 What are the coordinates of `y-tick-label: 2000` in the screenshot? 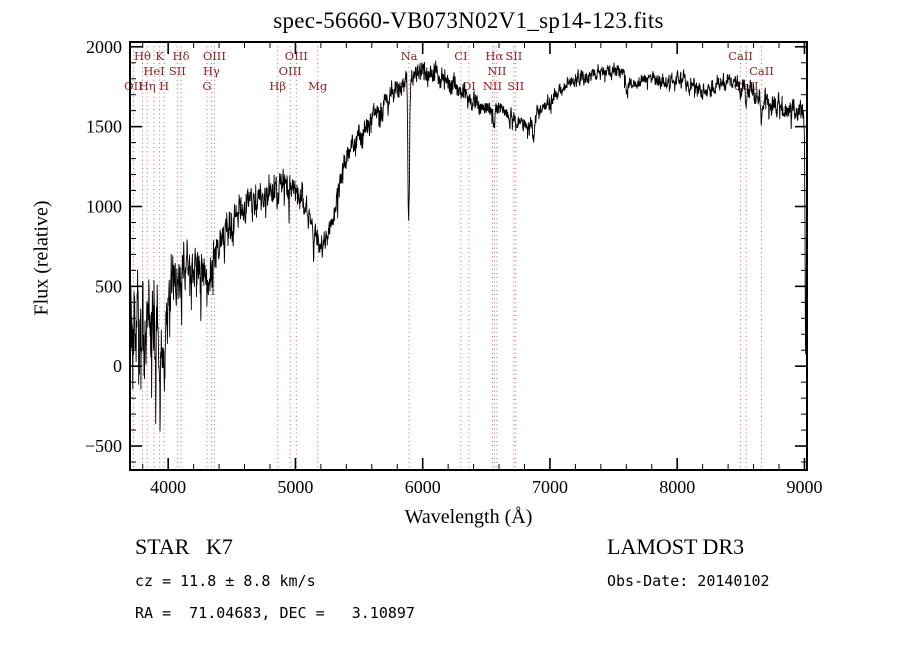 It's located at (104, 47).